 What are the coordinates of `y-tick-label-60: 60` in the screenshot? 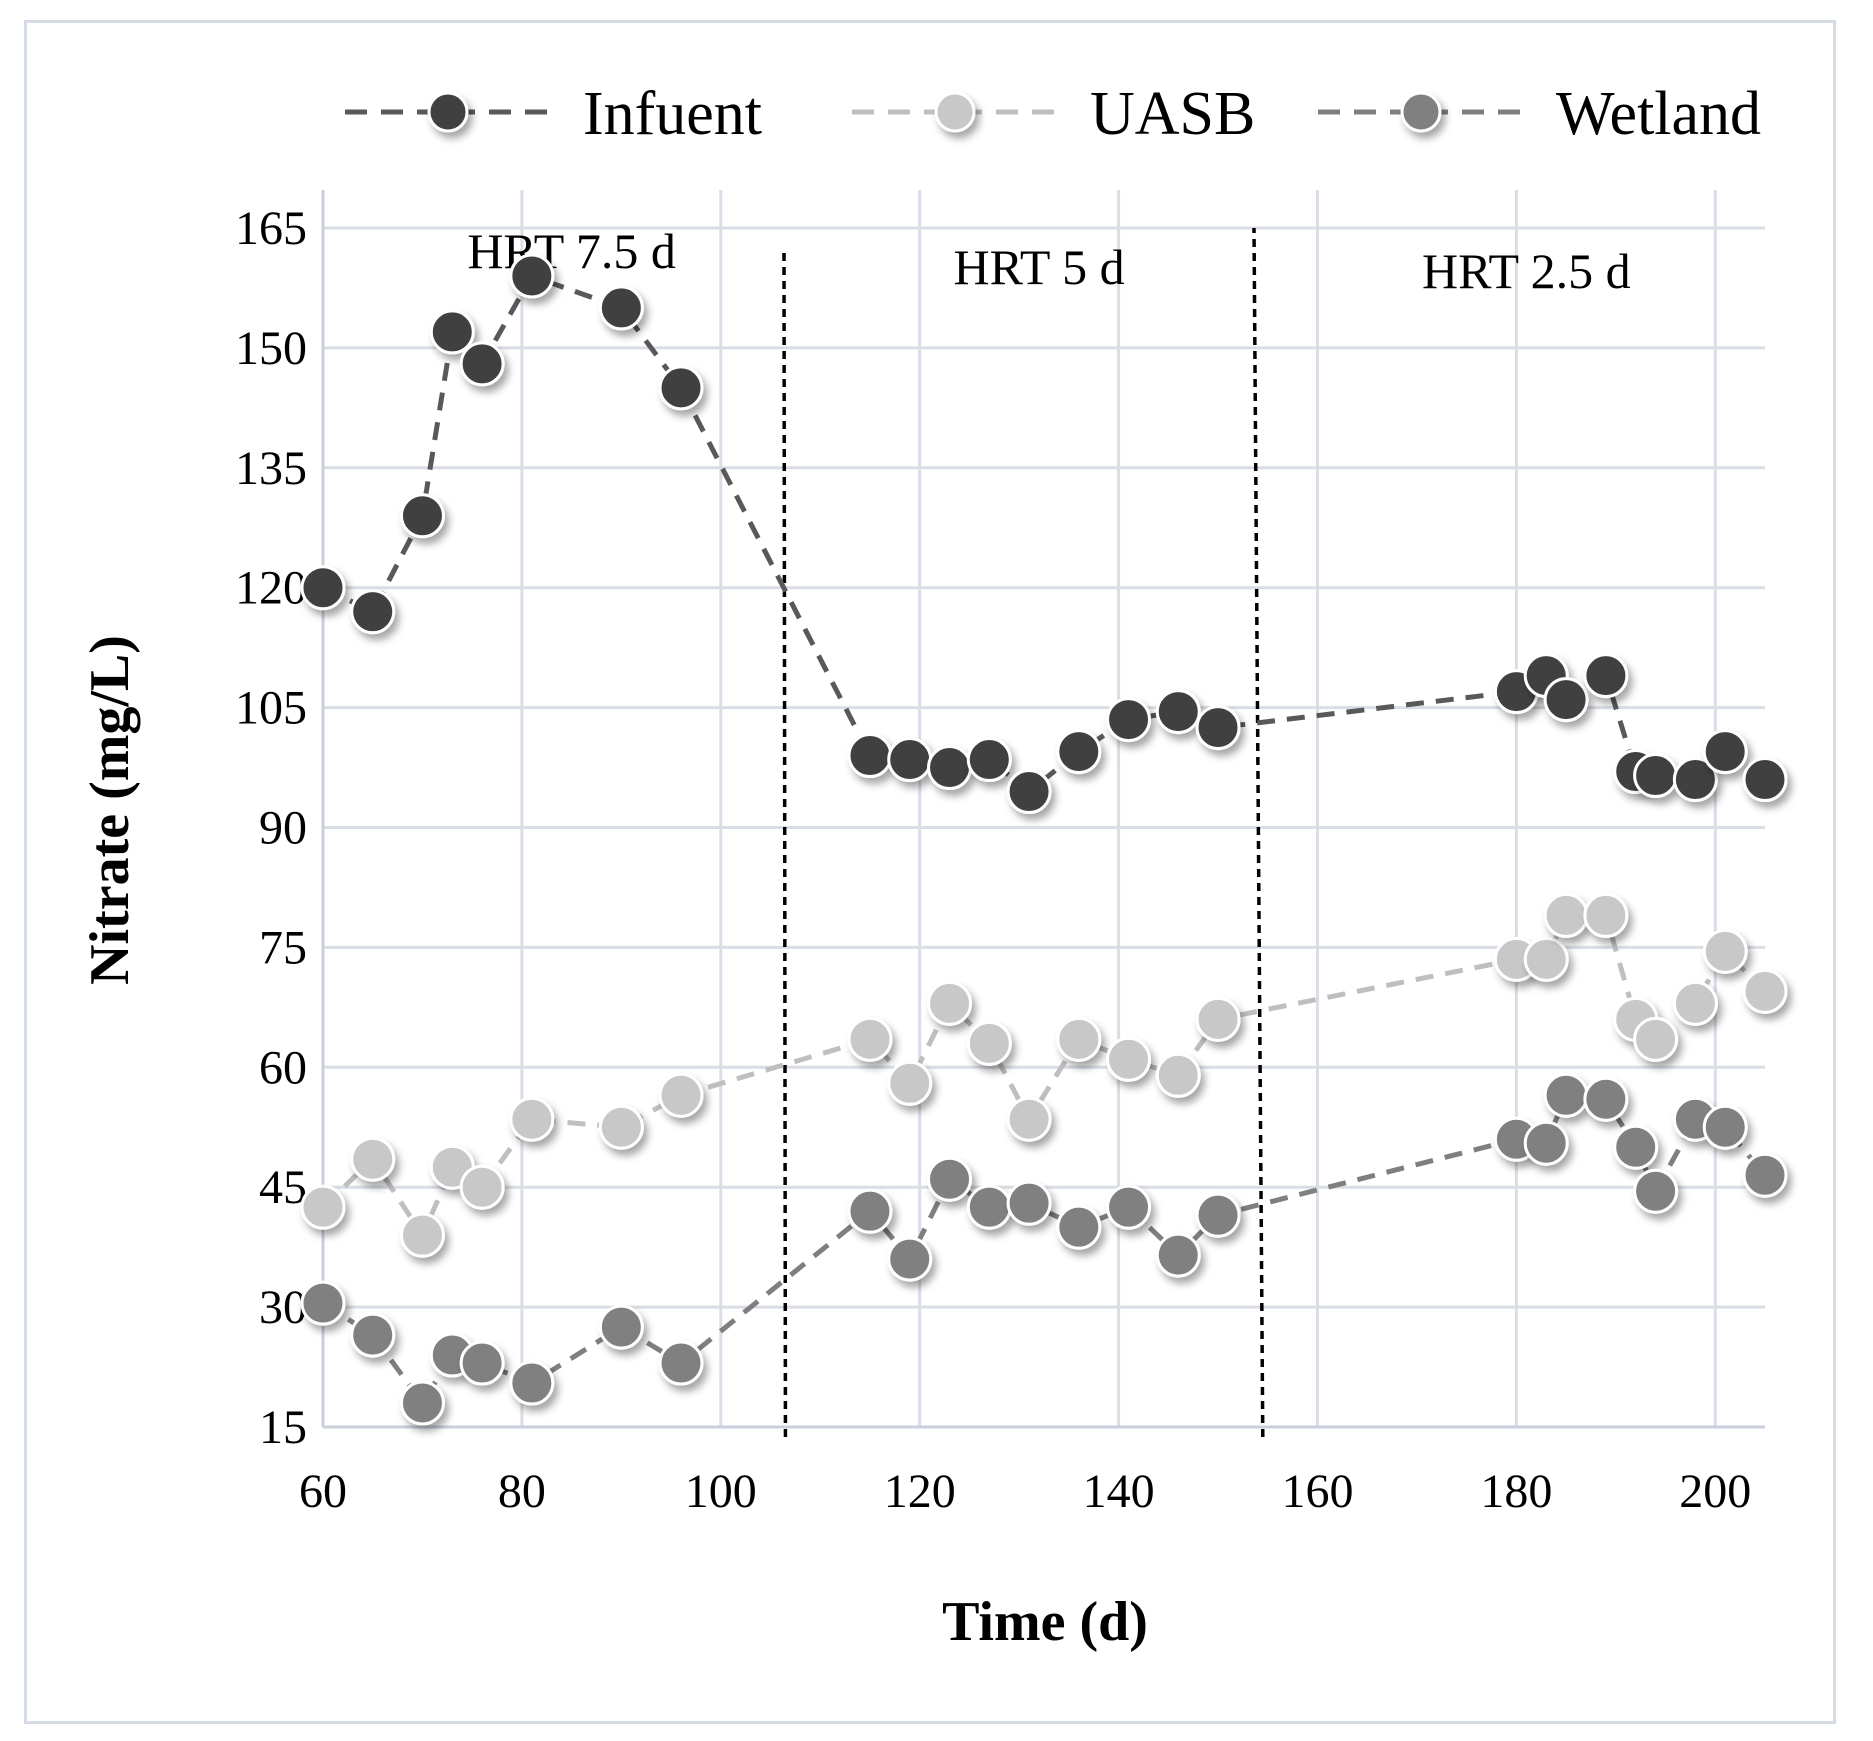 It's located at (283, 1067).